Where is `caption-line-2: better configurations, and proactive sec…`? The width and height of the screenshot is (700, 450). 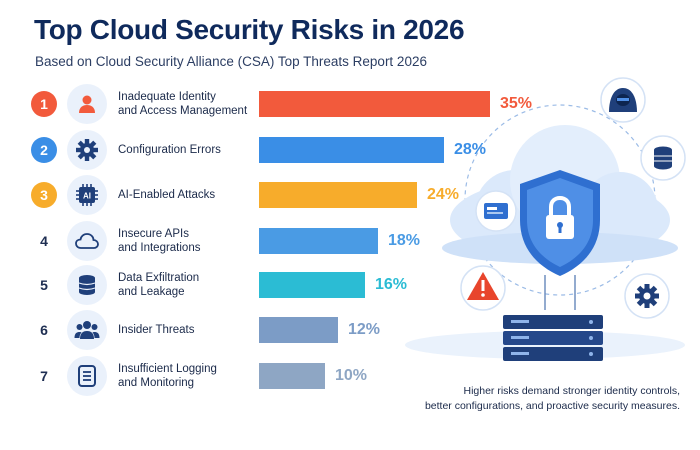
caption-line-2: better configurations, and proactive sec… is located at coordinates (552, 406).